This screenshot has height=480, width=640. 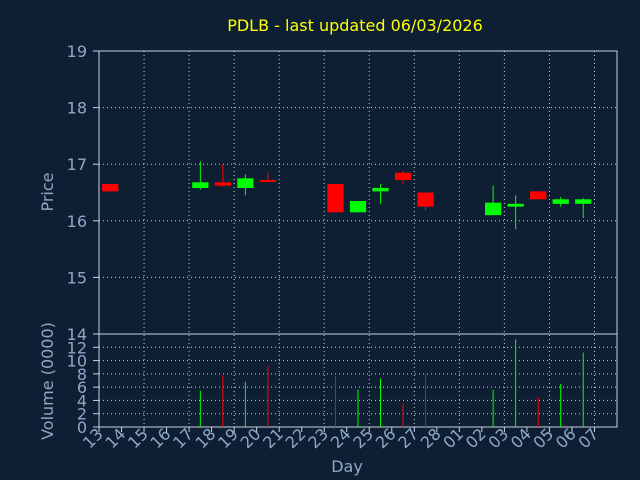 I want to click on volume-tick-label: 8, so click(x=82, y=374).